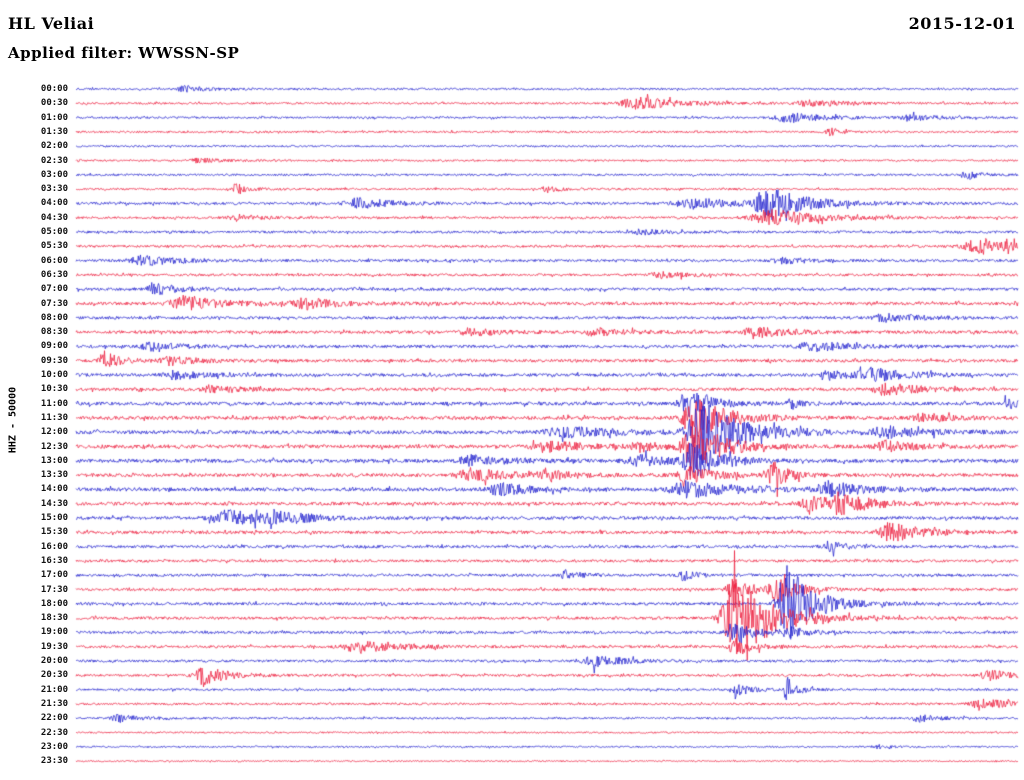 The image size is (1024, 780). Describe the element at coordinates (54, 360) in the screenshot. I see `time-label: 09:30` at that location.